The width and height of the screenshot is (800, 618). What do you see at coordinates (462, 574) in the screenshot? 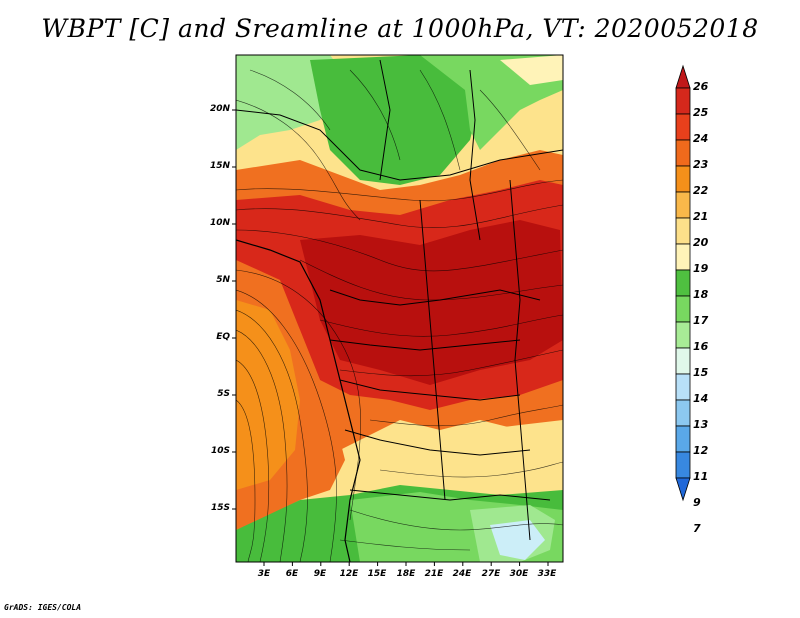
I see `lon-label-24e: 24E` at bounding box center [462, 574].